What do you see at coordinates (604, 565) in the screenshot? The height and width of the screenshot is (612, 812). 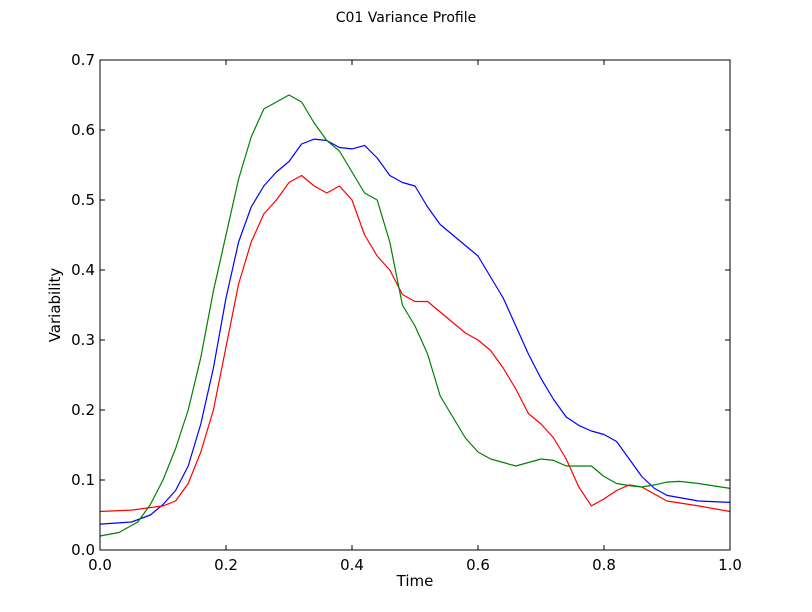 I see `x-tick-label: 0.8` at bounding box center [604, 565].